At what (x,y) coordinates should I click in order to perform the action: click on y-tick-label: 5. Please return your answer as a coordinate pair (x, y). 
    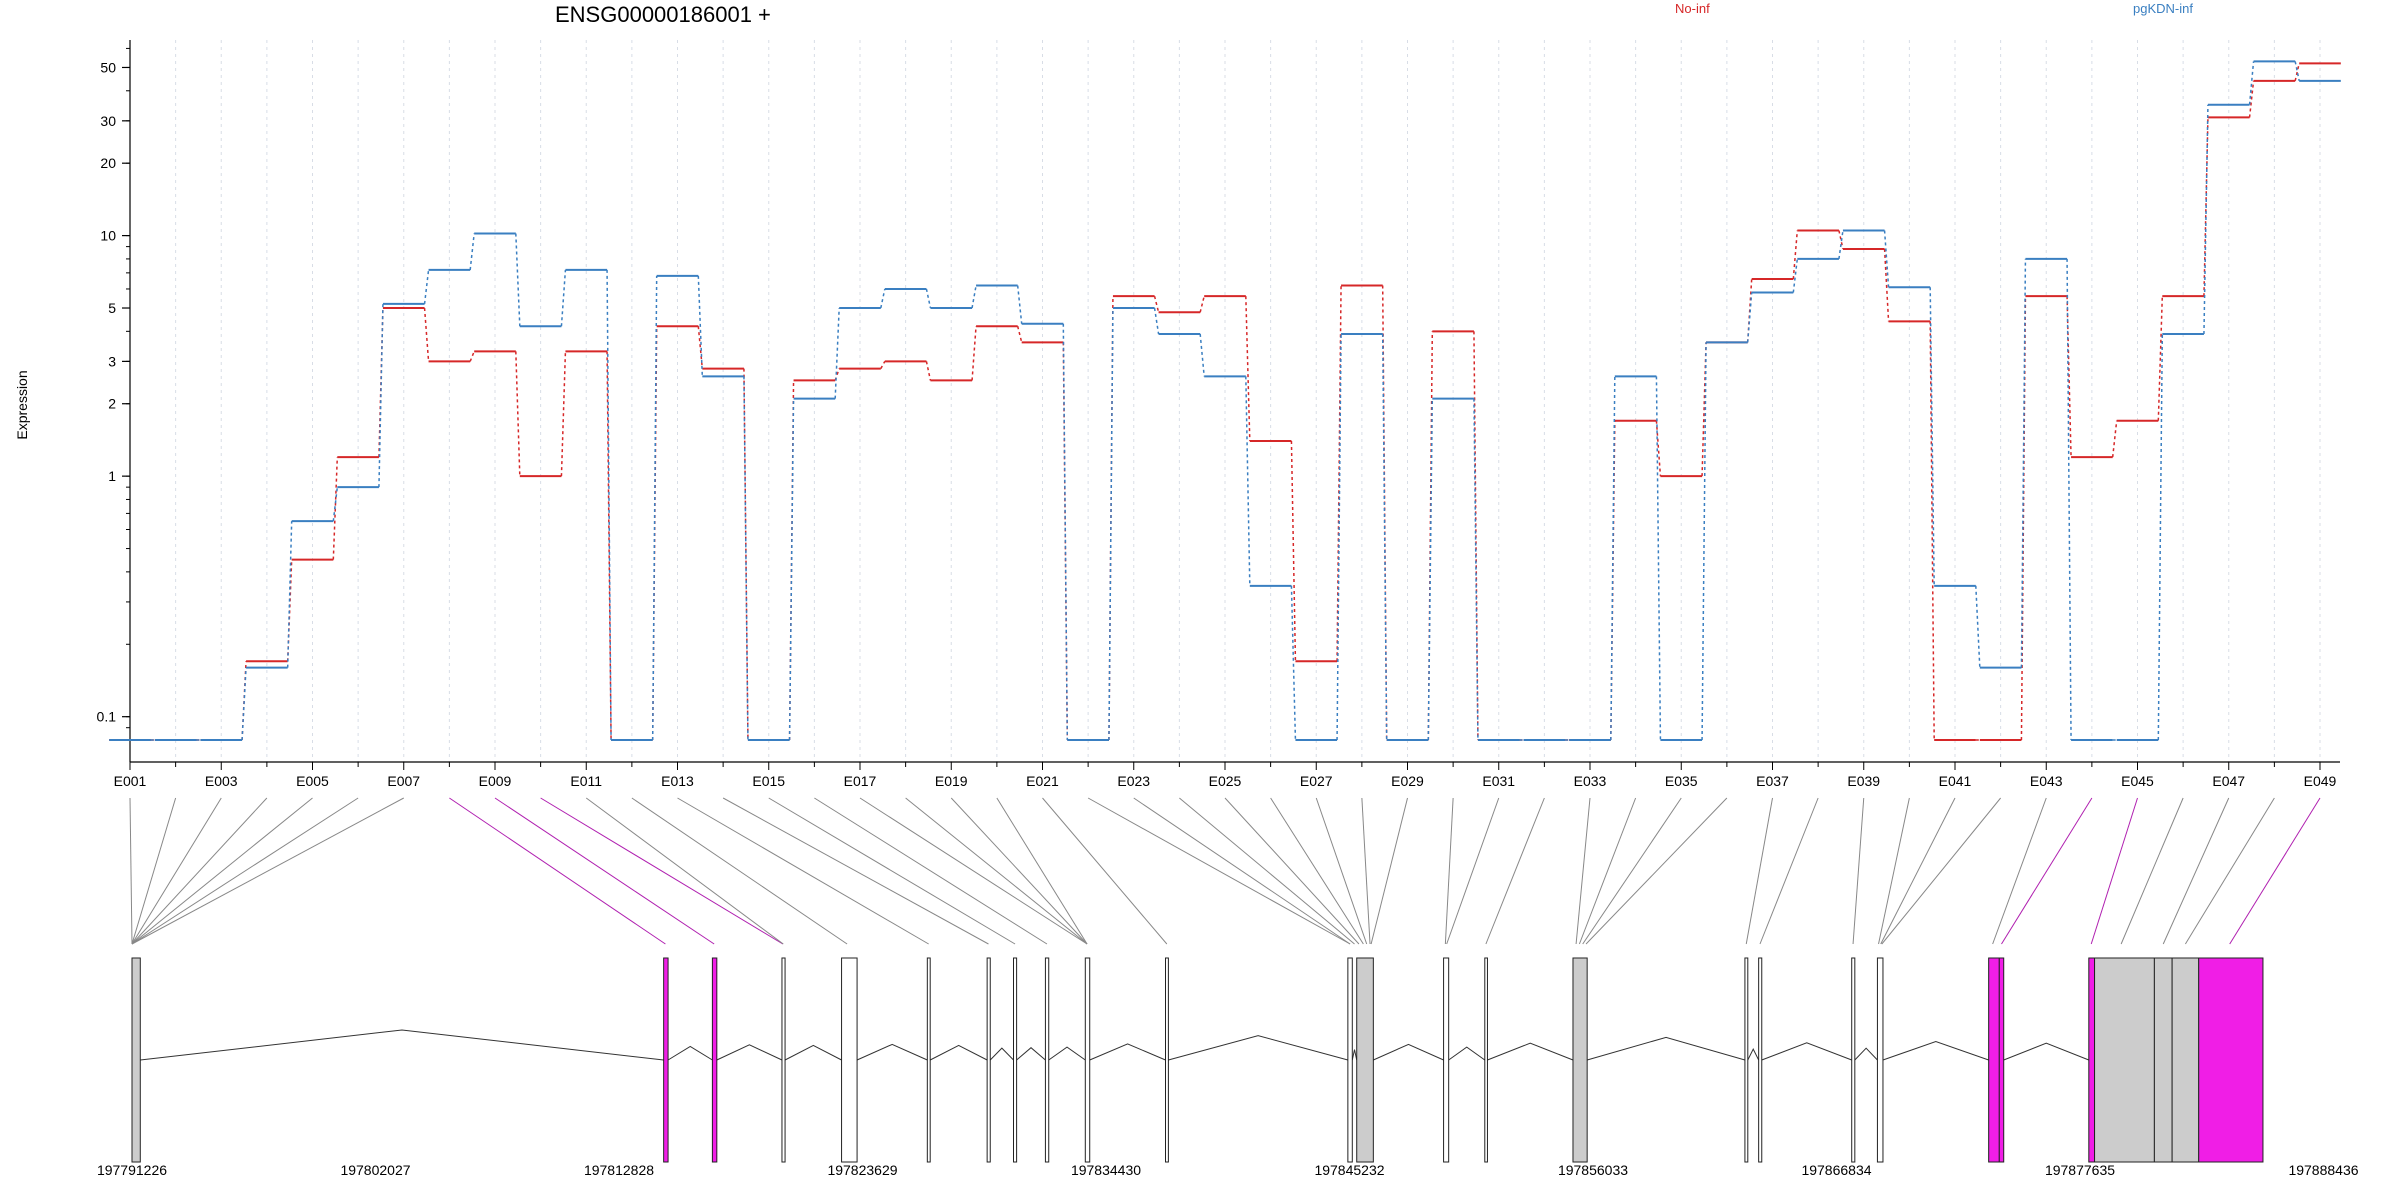
    Looking at the image, I should click on (112, 308).